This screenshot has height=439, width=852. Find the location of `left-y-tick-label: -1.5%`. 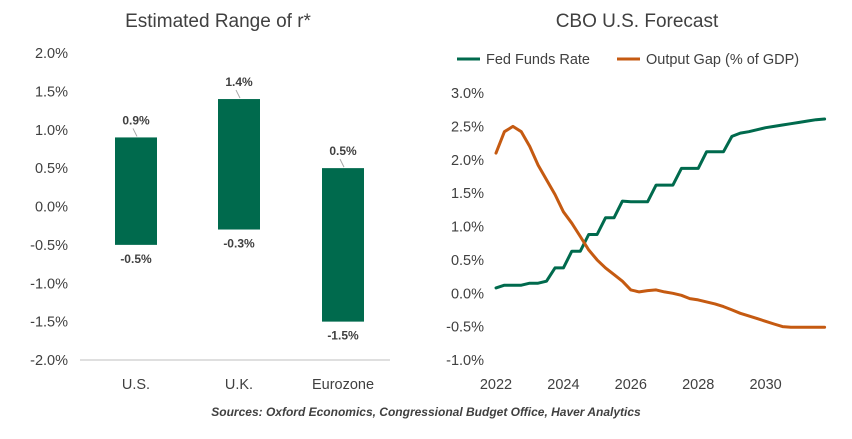

left-y-tick-label: -1.5% is located at coordinates (49, 323).